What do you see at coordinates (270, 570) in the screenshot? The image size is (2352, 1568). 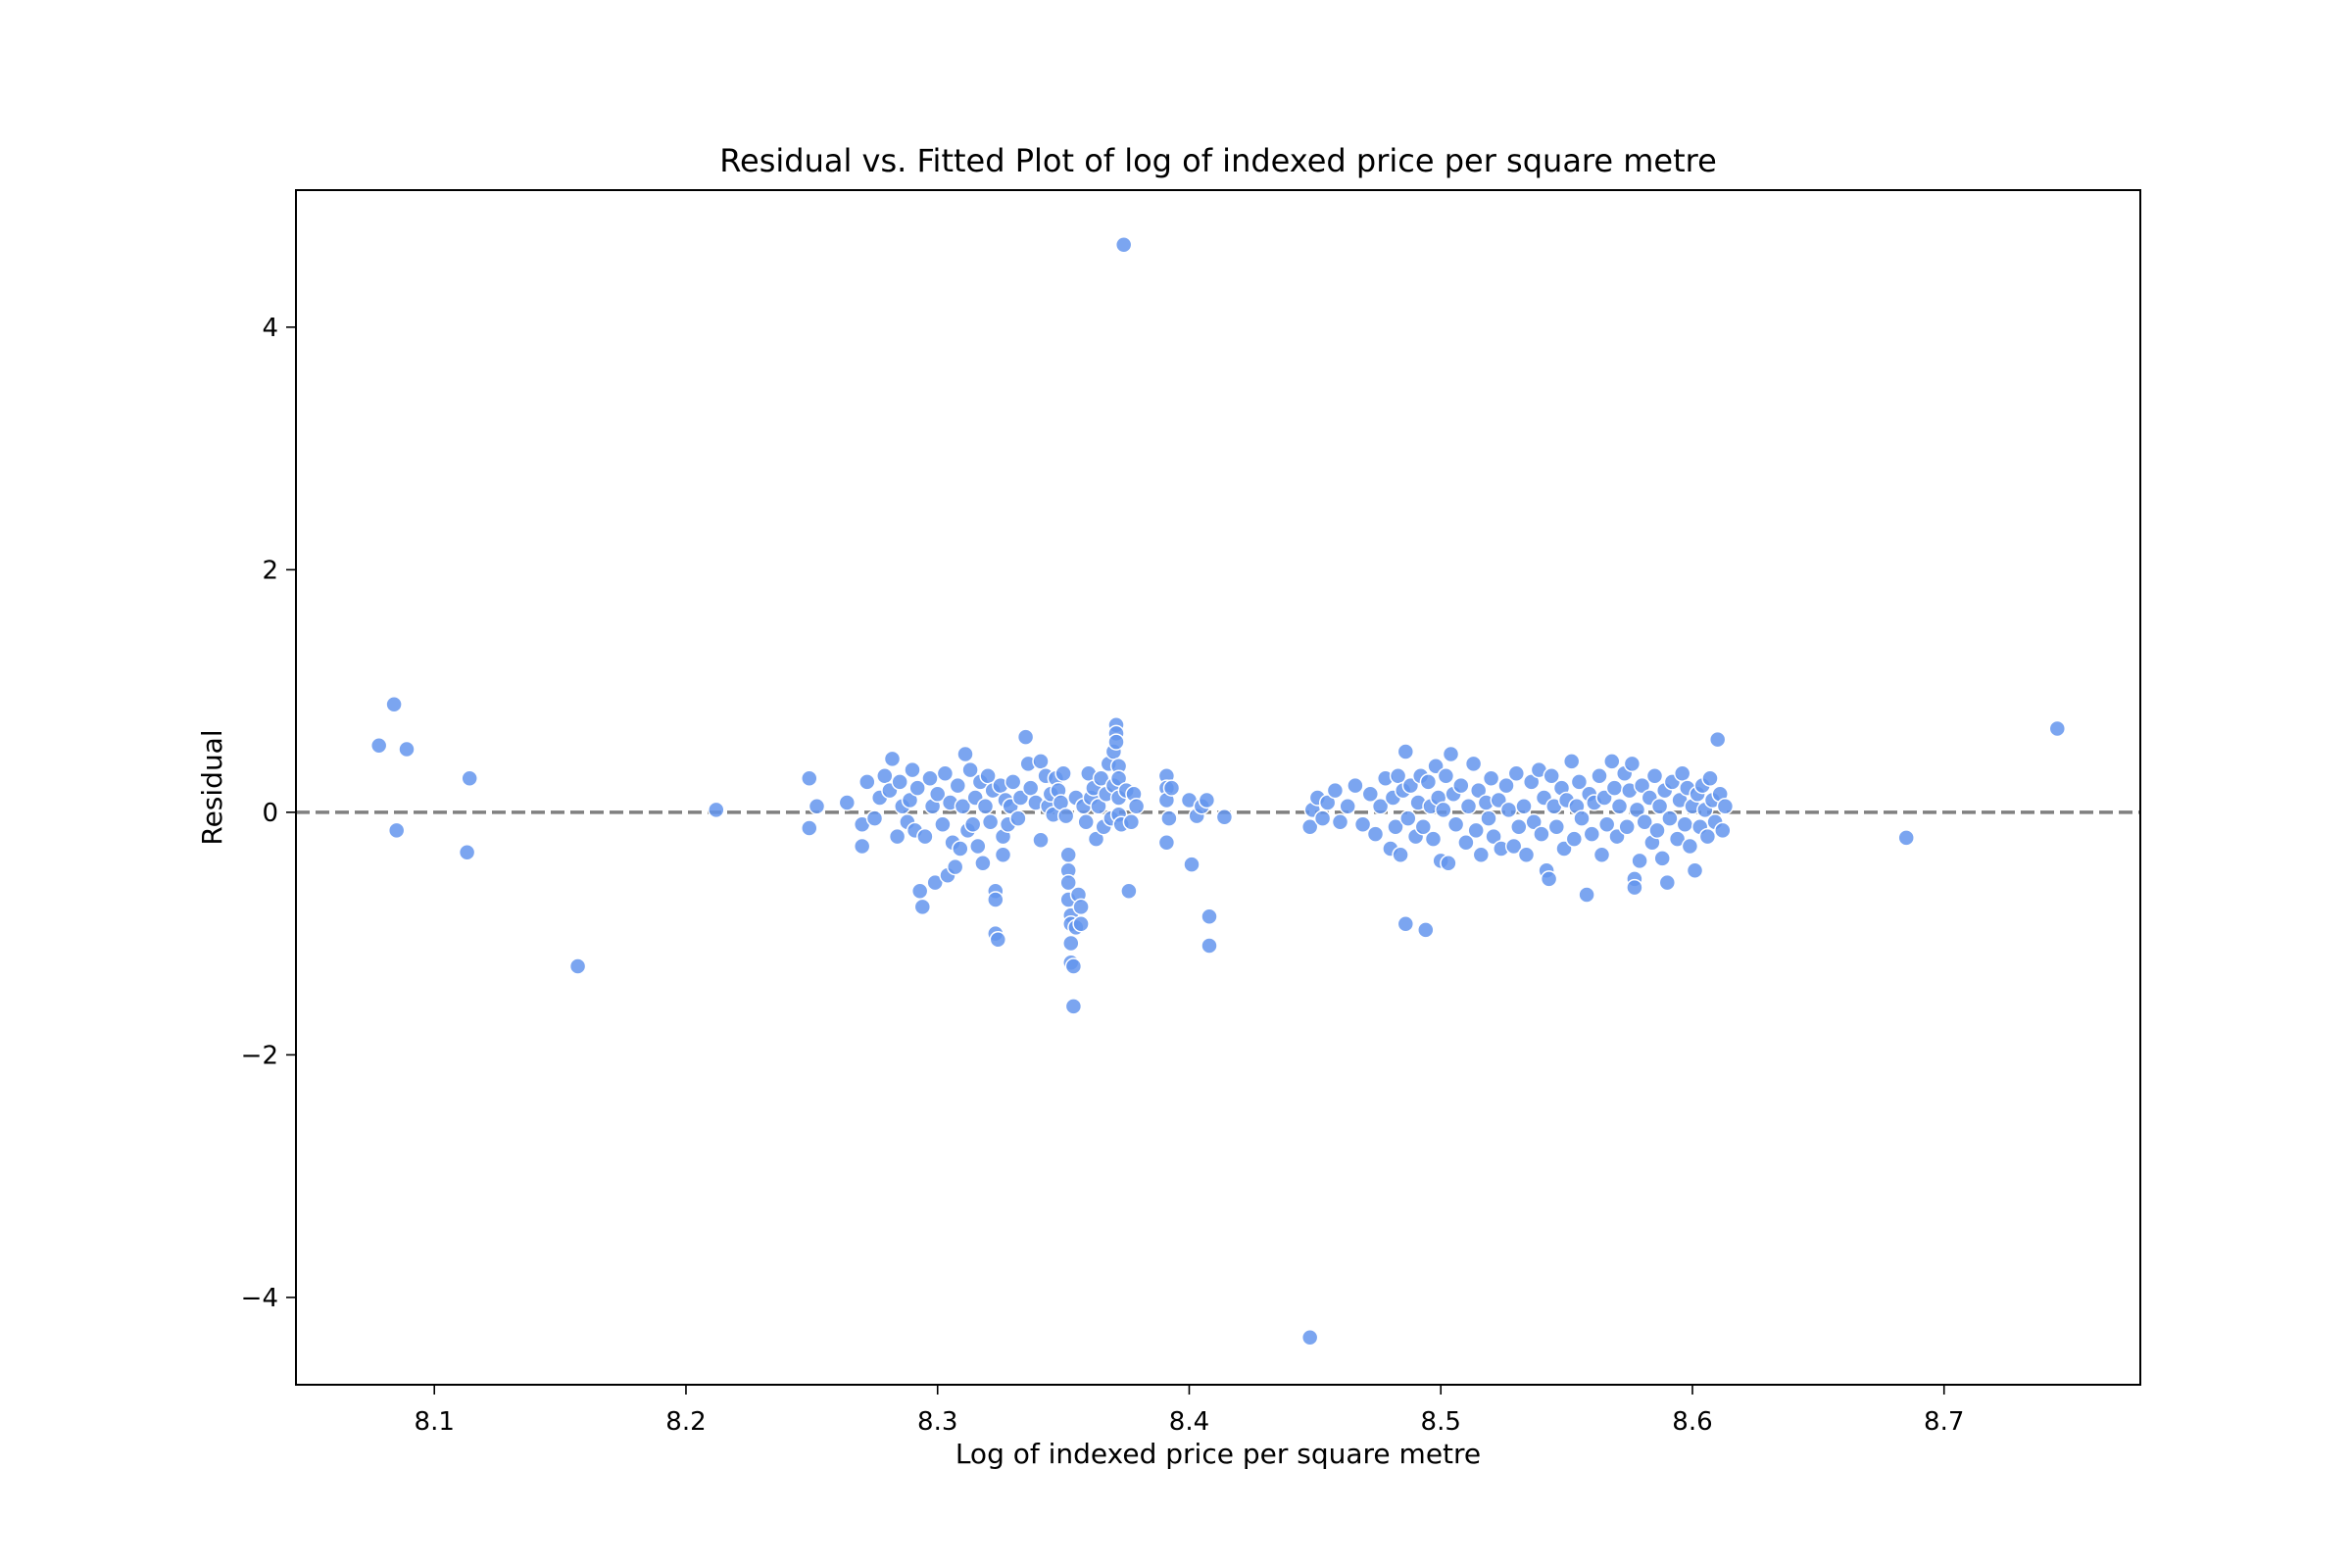 I see `y-tick-label: 2` at bounding box center [270, 570].